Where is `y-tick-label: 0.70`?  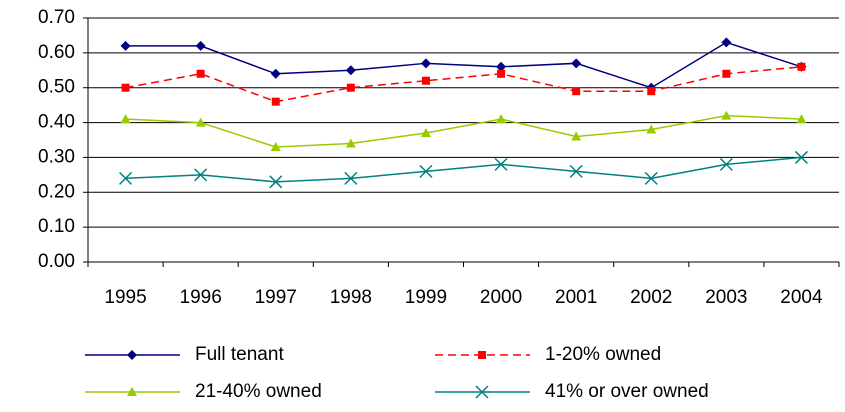 y-tick-label: 0.70 is located at coordinates (56, 17).